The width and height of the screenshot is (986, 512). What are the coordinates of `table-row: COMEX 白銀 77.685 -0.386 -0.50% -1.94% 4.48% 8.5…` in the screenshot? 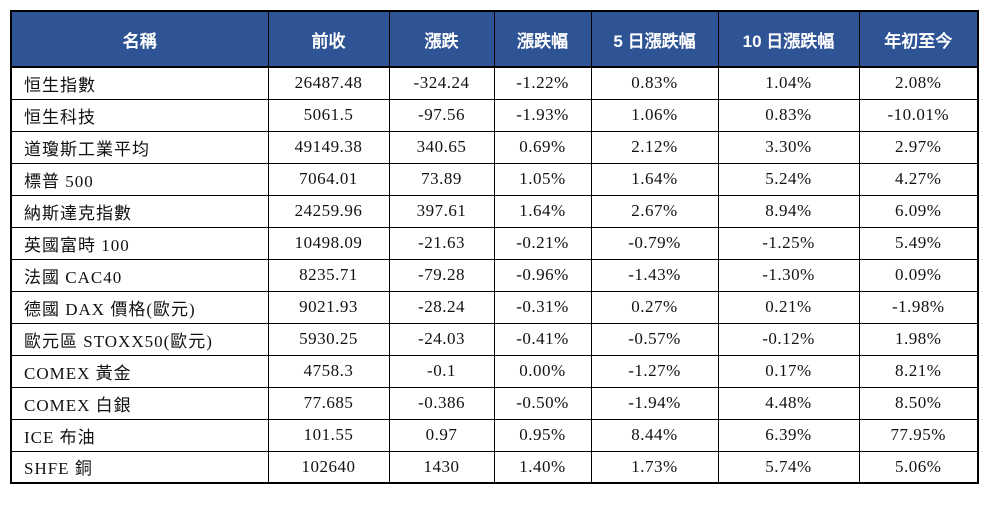 It's located at (494, 403).